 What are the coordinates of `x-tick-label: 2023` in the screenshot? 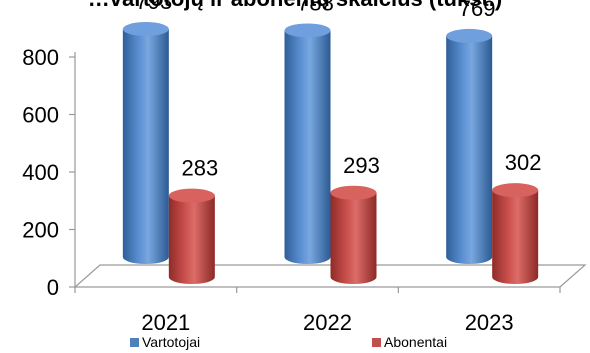 It's located at (489, 322).